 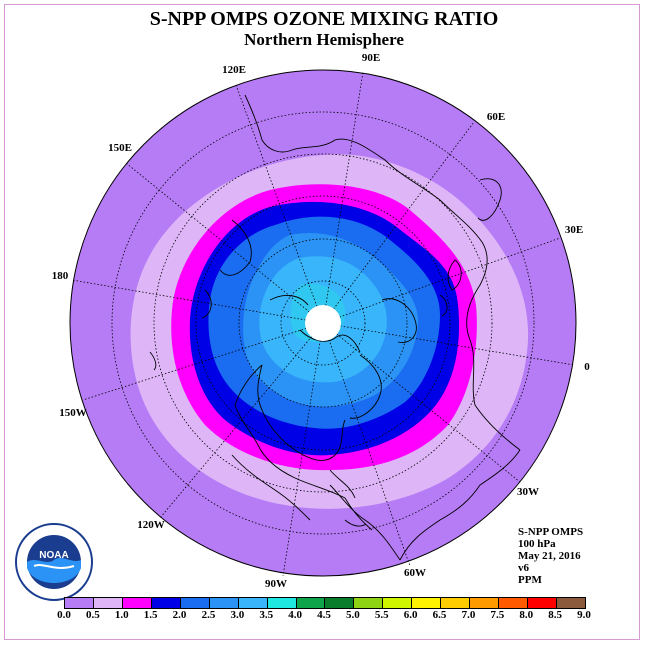 I want to click on polar-data-gap, so click(x=323, y=323).